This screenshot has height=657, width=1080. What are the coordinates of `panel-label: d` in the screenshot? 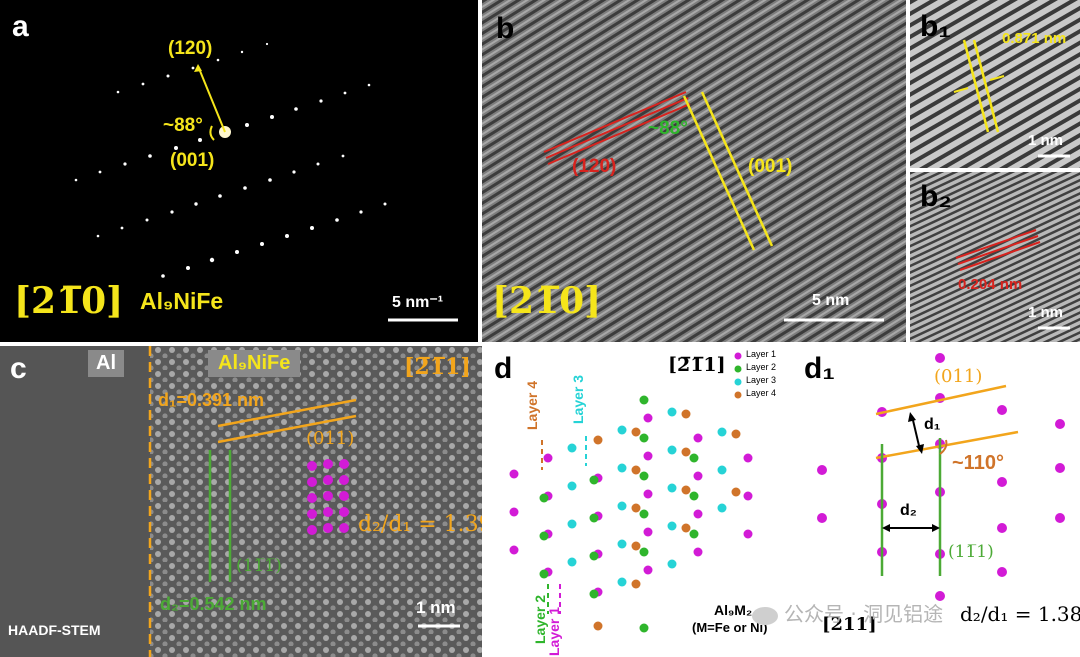 It's located at (503, 368).